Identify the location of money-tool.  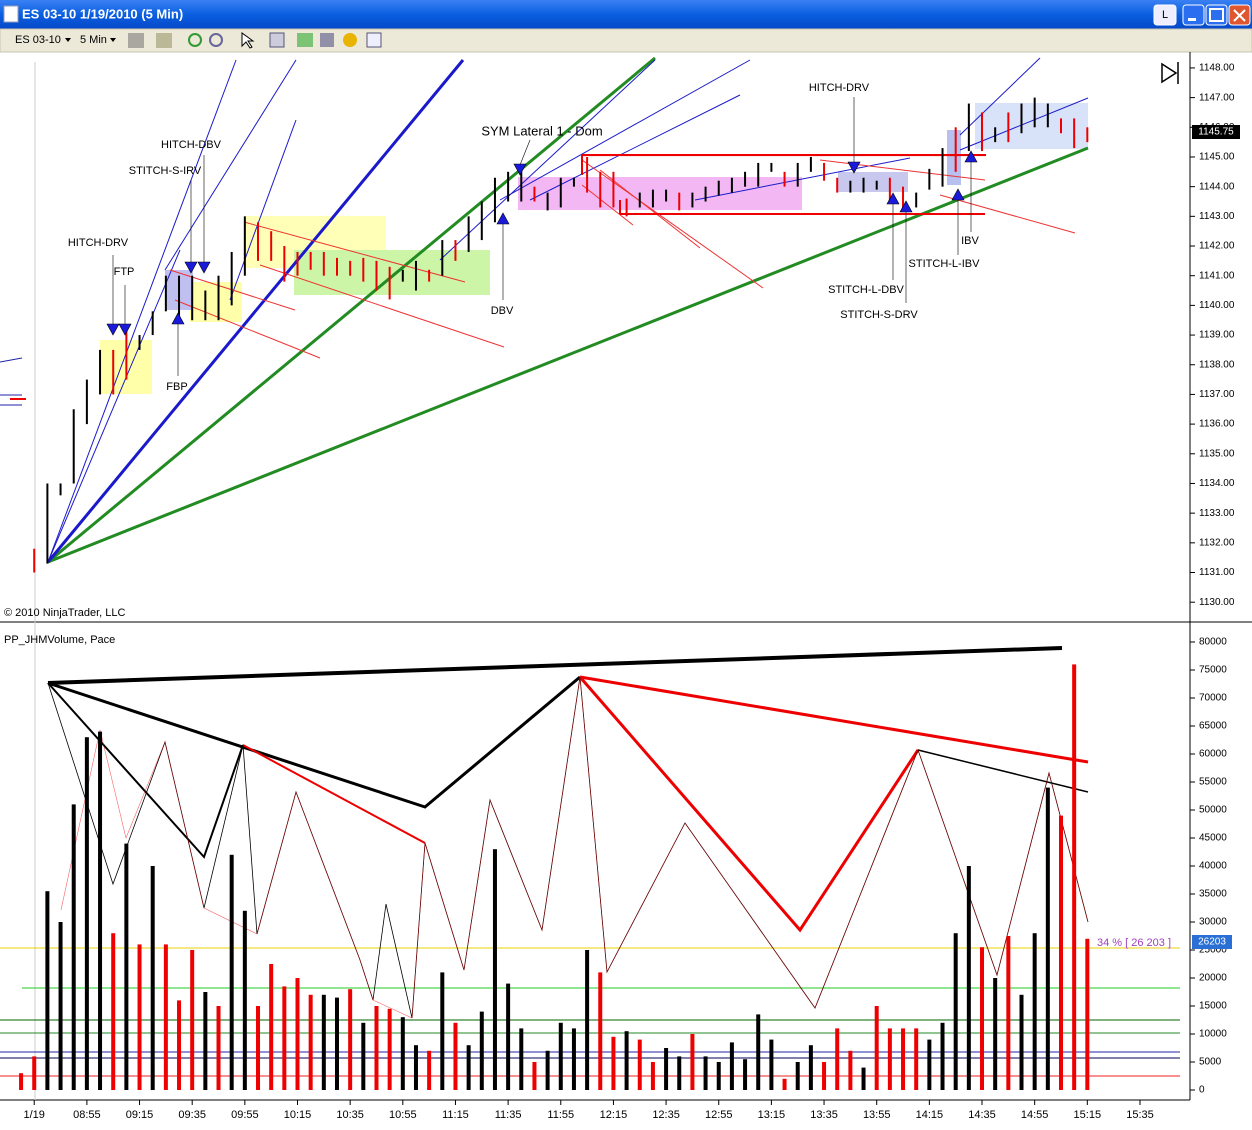
(350, 40).